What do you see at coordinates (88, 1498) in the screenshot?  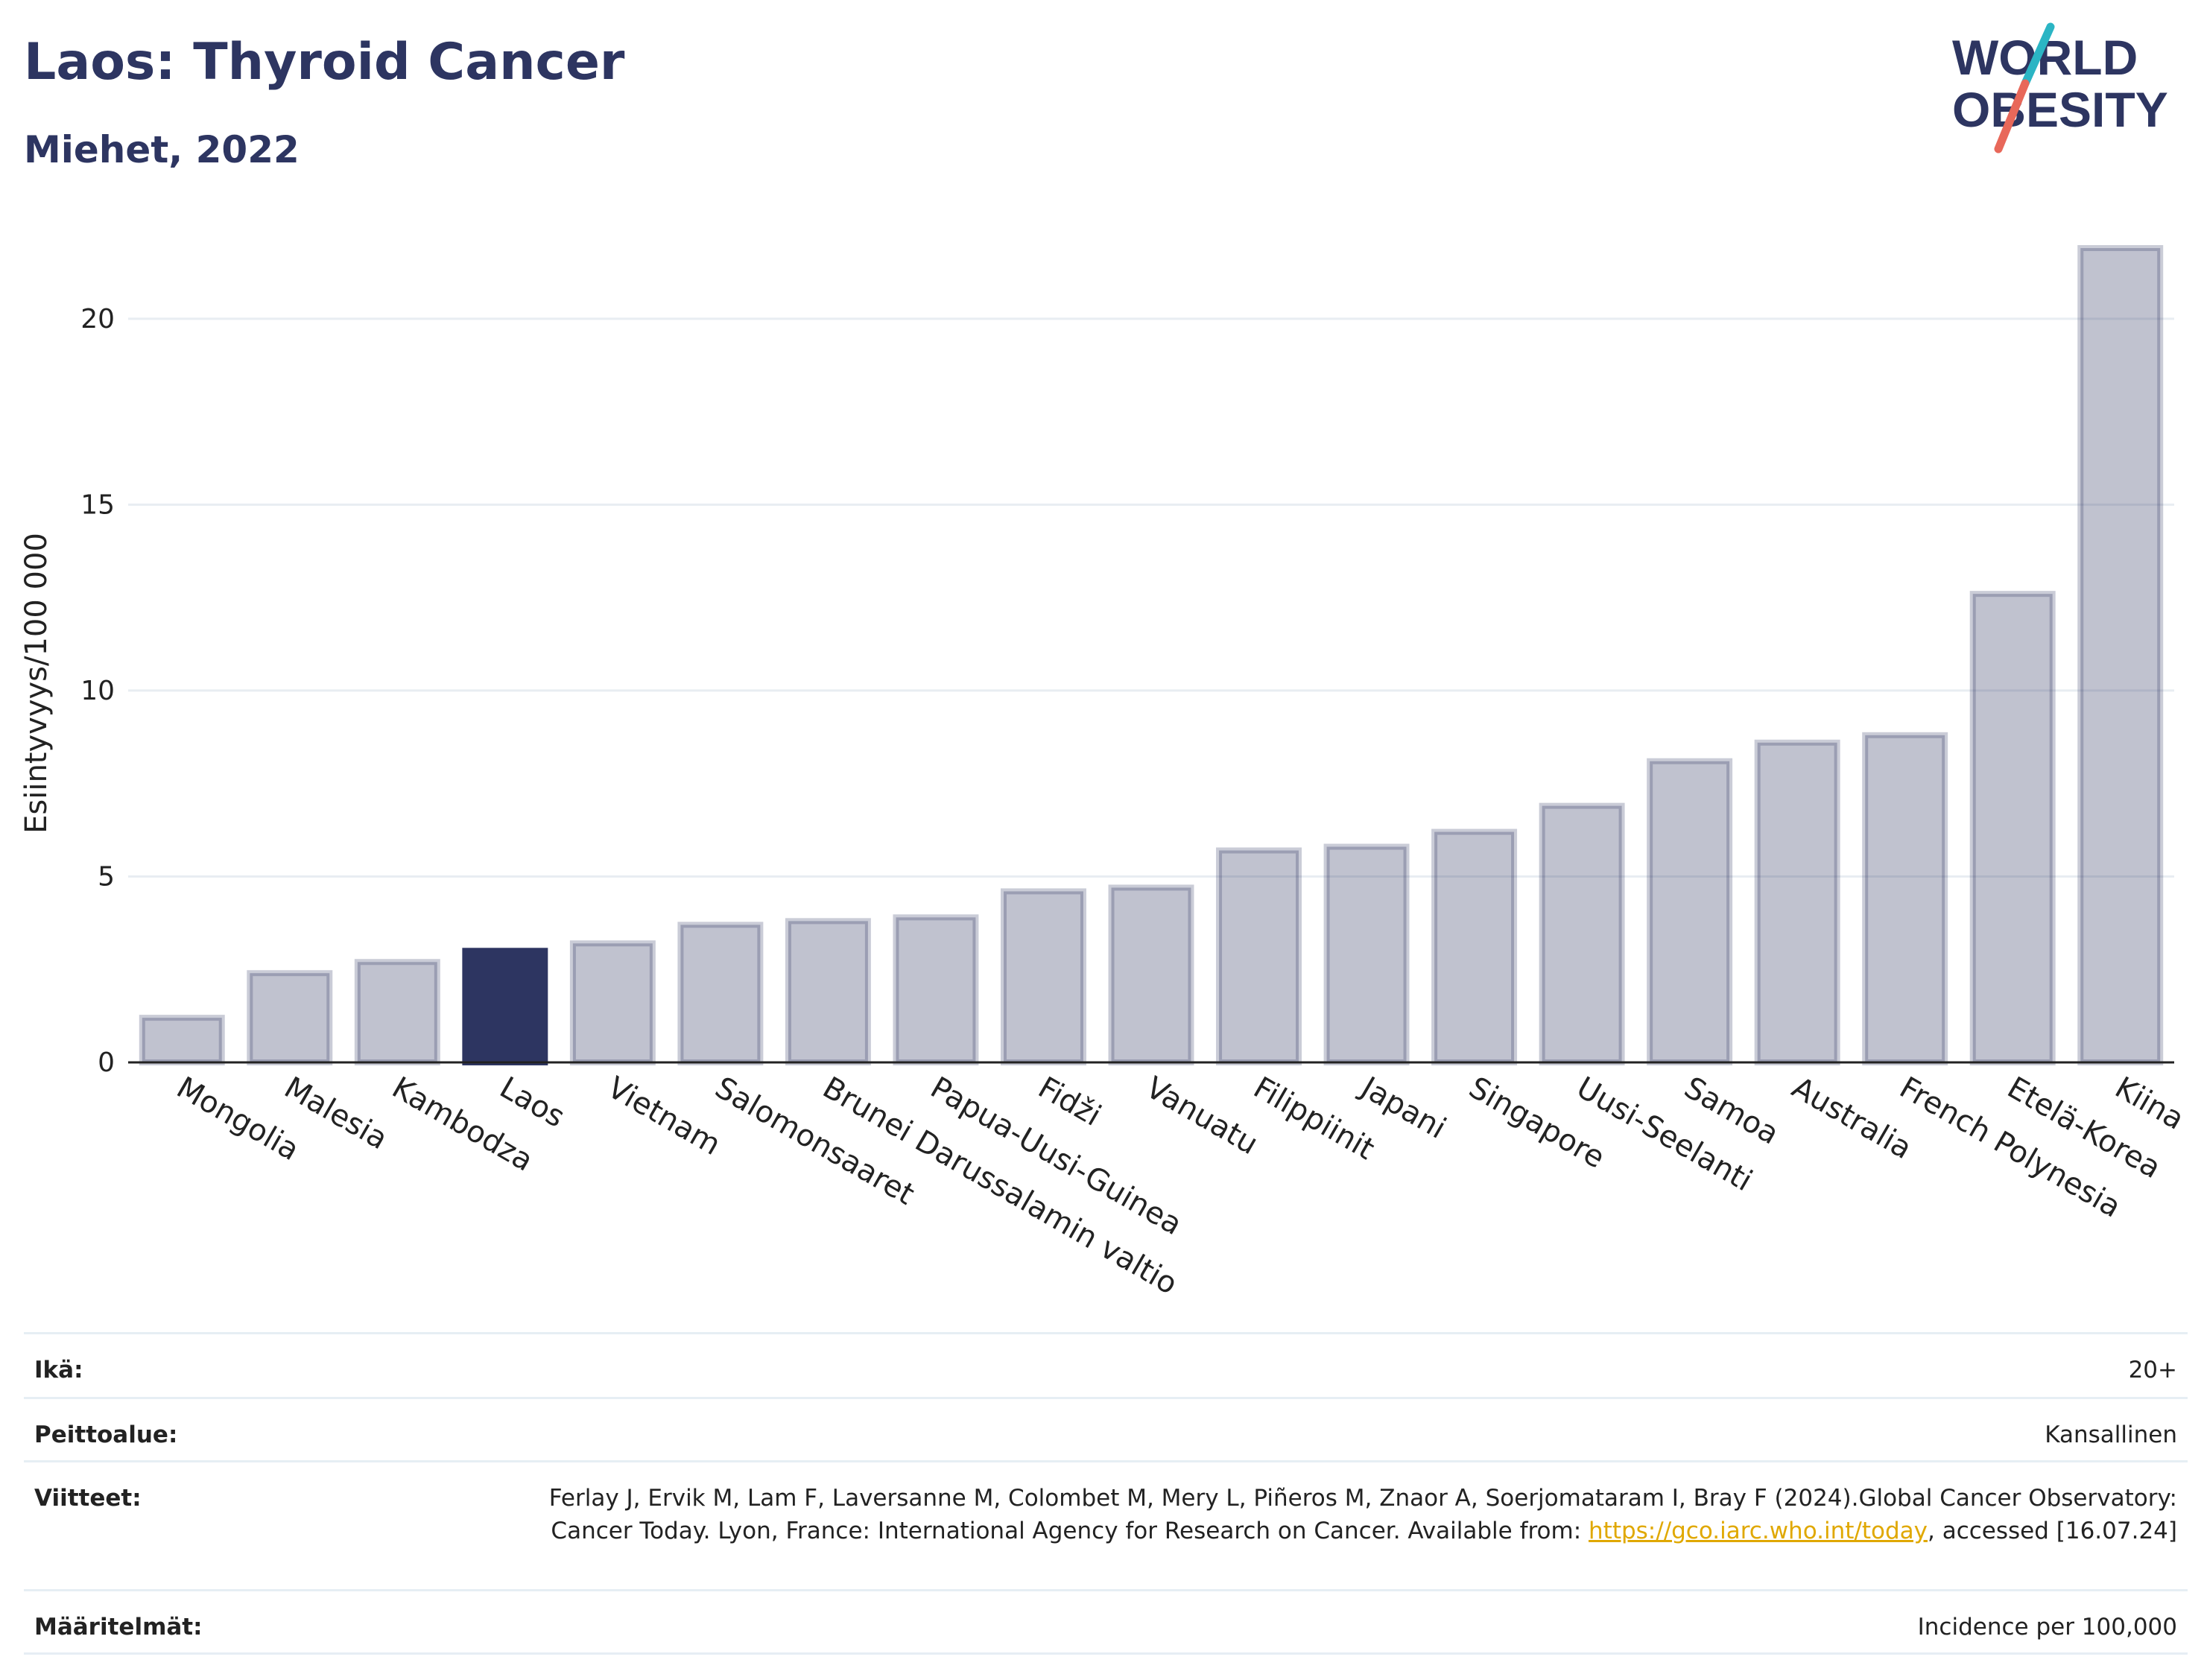 I see `info-label: Viitteet:` at bounding box center [88, 1498].